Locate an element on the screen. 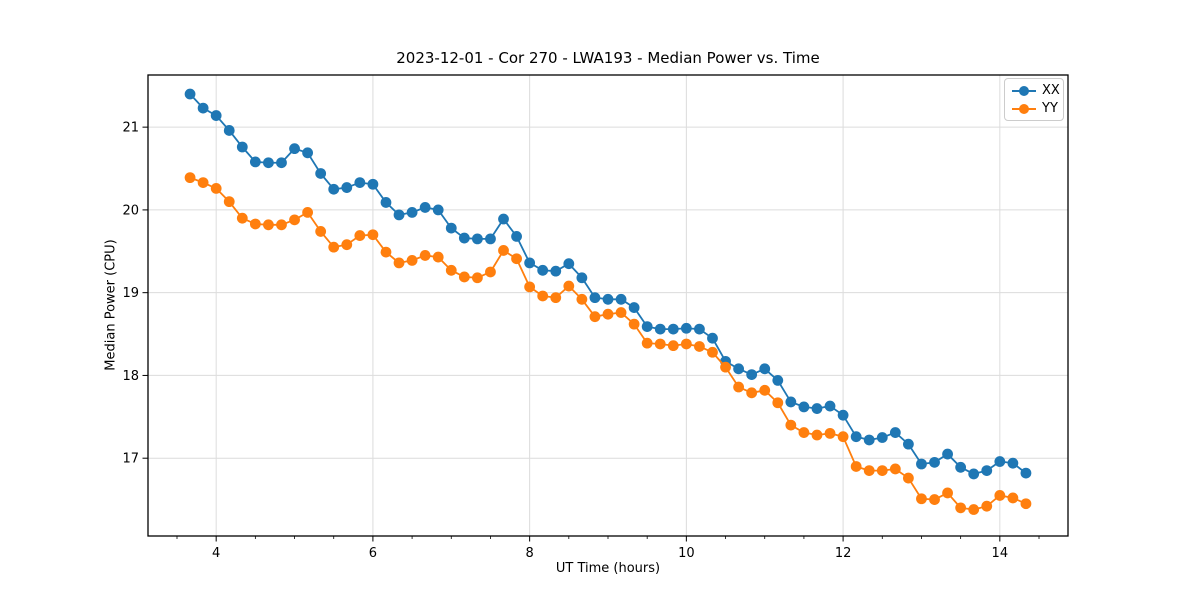  legend-dot-xx is located at coordinates (1024, 90).